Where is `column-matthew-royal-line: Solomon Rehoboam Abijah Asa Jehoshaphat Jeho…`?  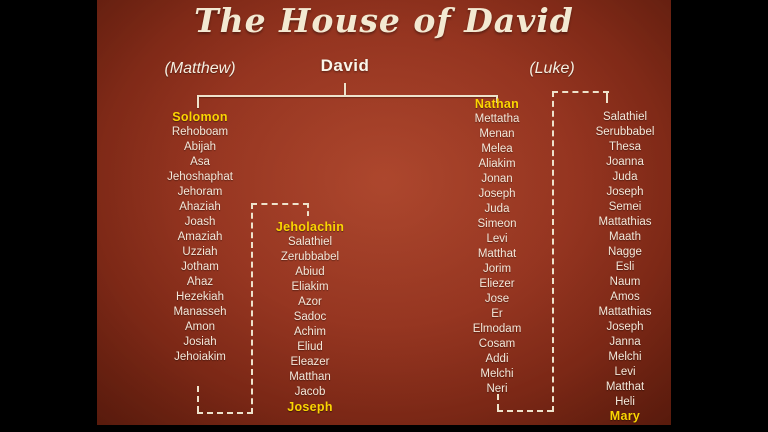
column-matthew-royal-line: Solomon Rehoboam Abijah Asa Jehoshaphat Jeho… is located at coordinates (200, 237).